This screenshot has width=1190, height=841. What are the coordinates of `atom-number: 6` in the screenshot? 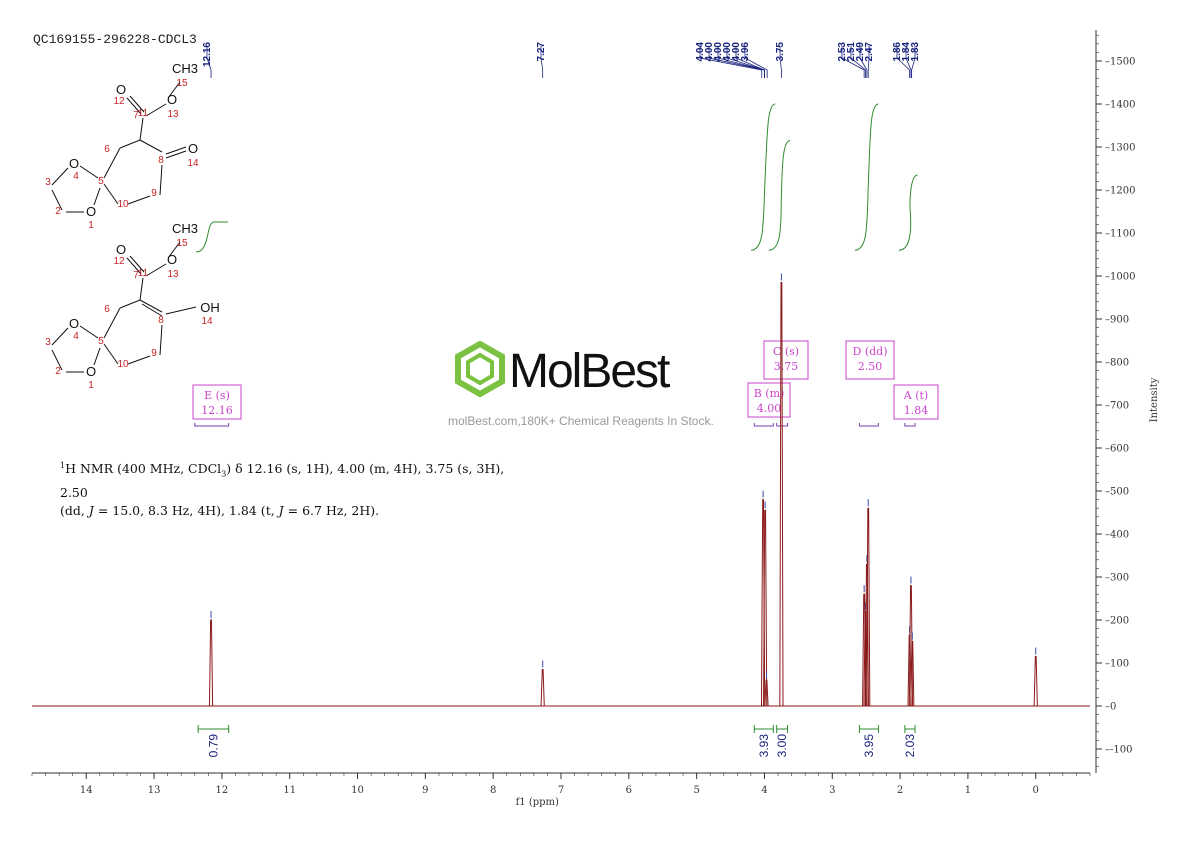 It's located at (107, 309).